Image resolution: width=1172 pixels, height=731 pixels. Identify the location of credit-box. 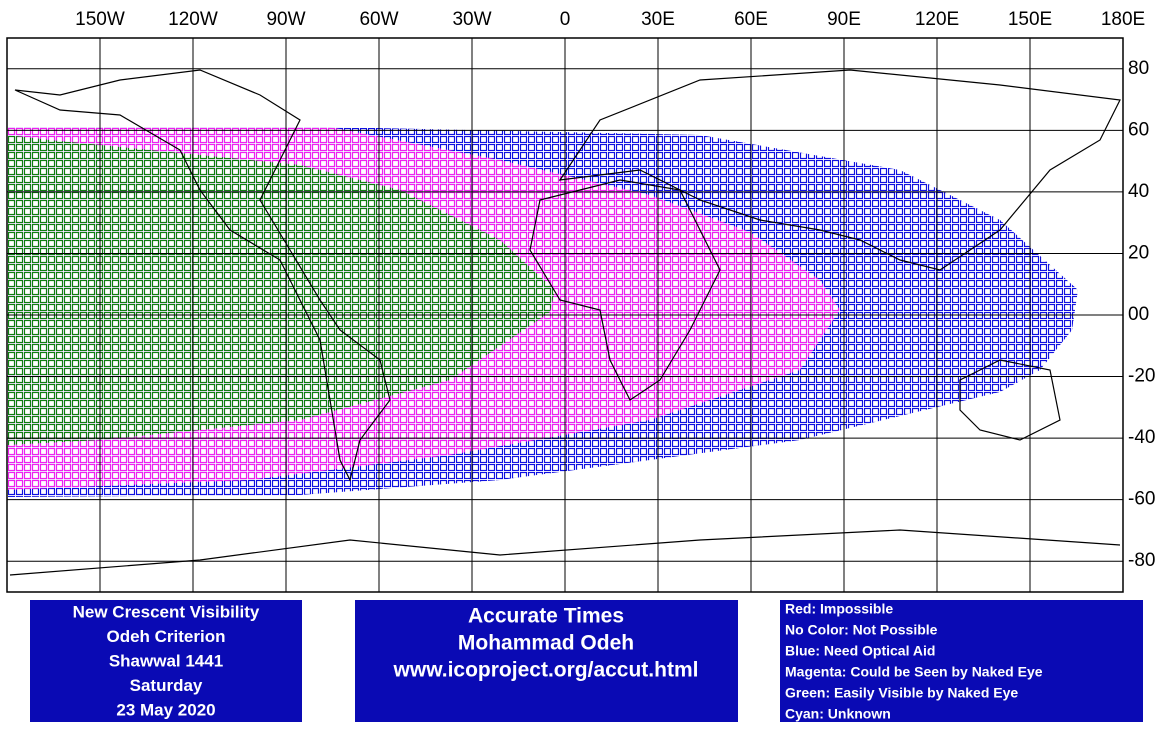
(546, 661).